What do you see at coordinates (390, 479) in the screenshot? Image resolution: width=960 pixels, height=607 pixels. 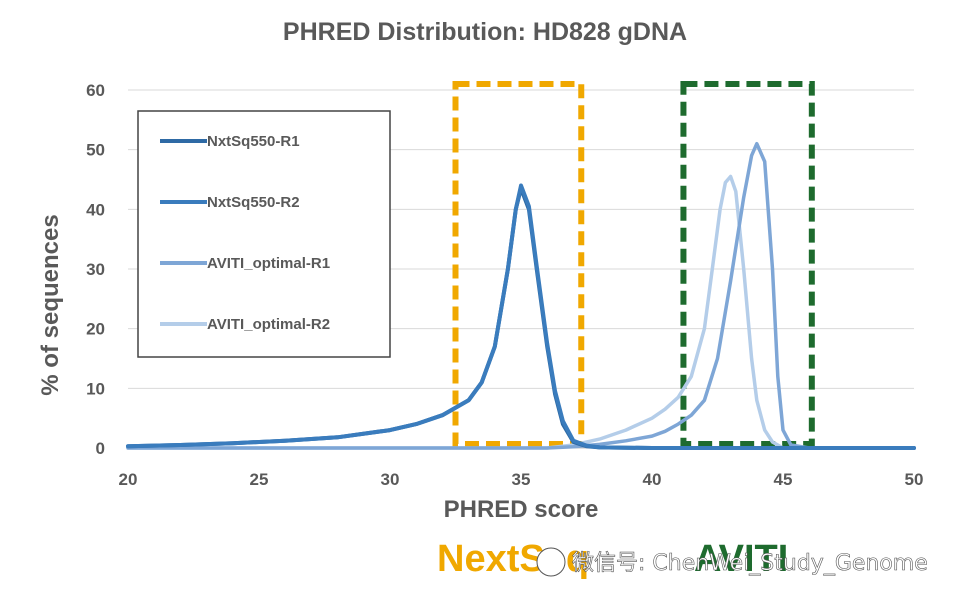 I see `x-tick-label: 30` at bounding box center [390, 479].